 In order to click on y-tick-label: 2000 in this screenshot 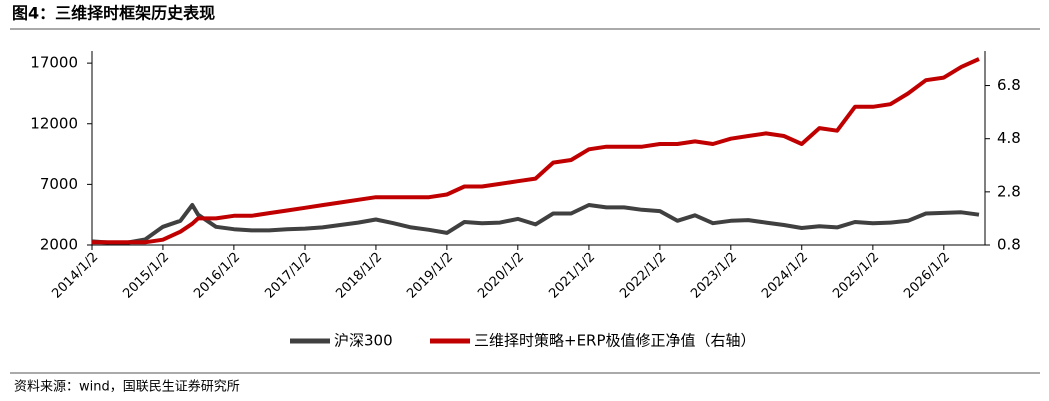, I will do `click(59, 245)`.